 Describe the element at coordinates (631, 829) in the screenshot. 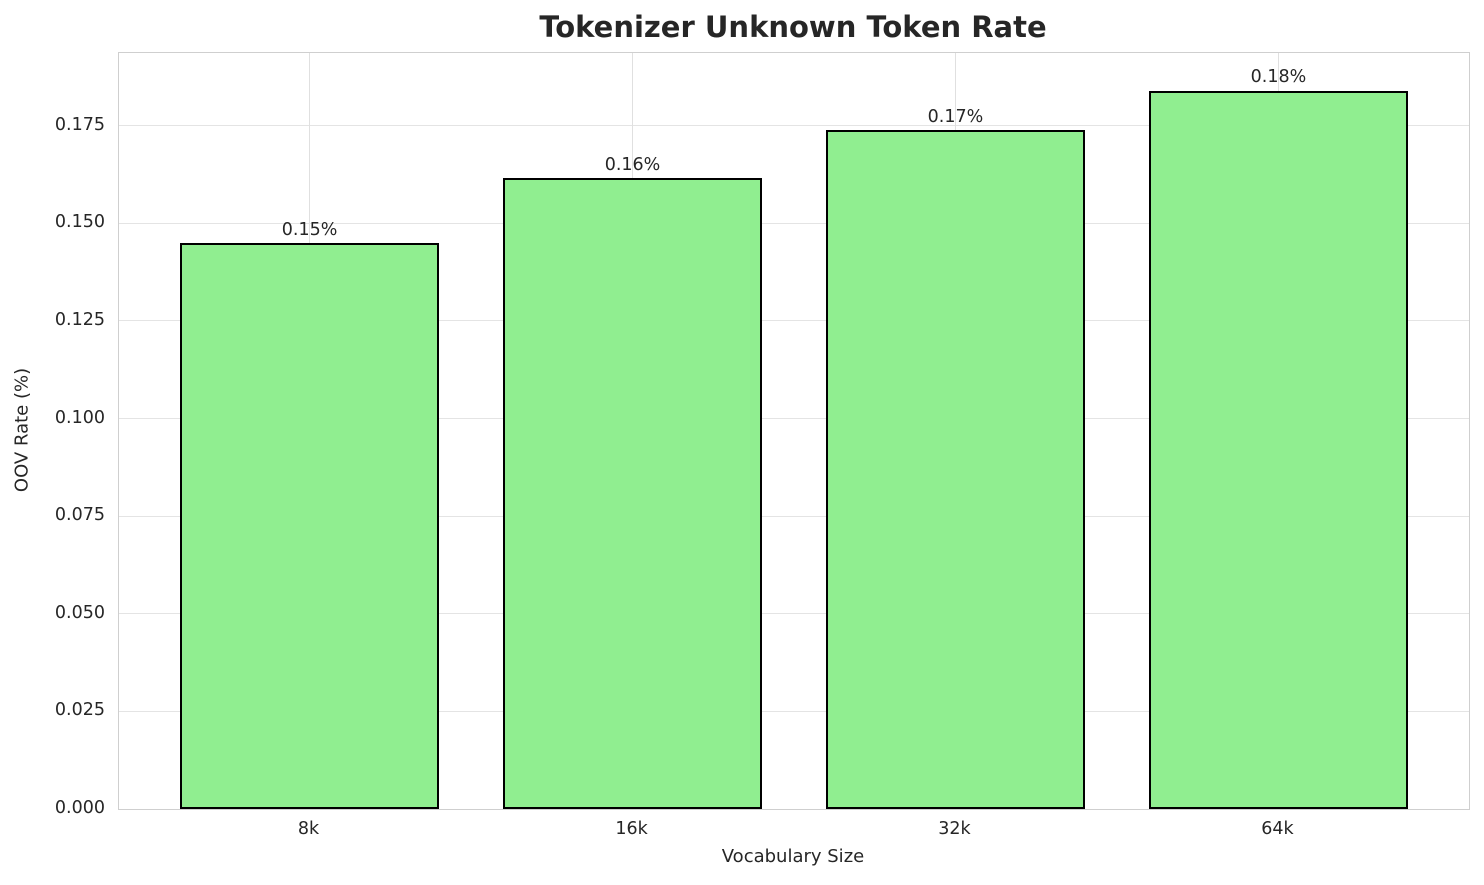

I see `x-tick-label-16k: 16k` at that location.